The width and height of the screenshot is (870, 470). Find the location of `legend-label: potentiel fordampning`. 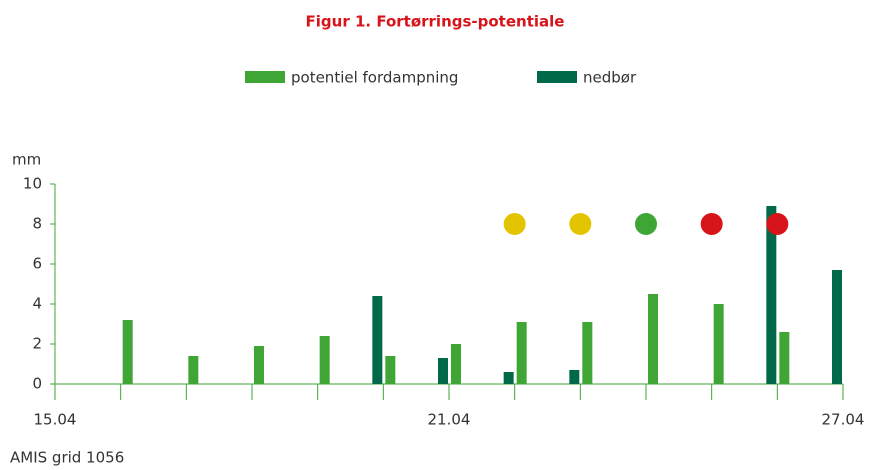

legend-label: potentiel fordampning is located at coordinates (374, 78).